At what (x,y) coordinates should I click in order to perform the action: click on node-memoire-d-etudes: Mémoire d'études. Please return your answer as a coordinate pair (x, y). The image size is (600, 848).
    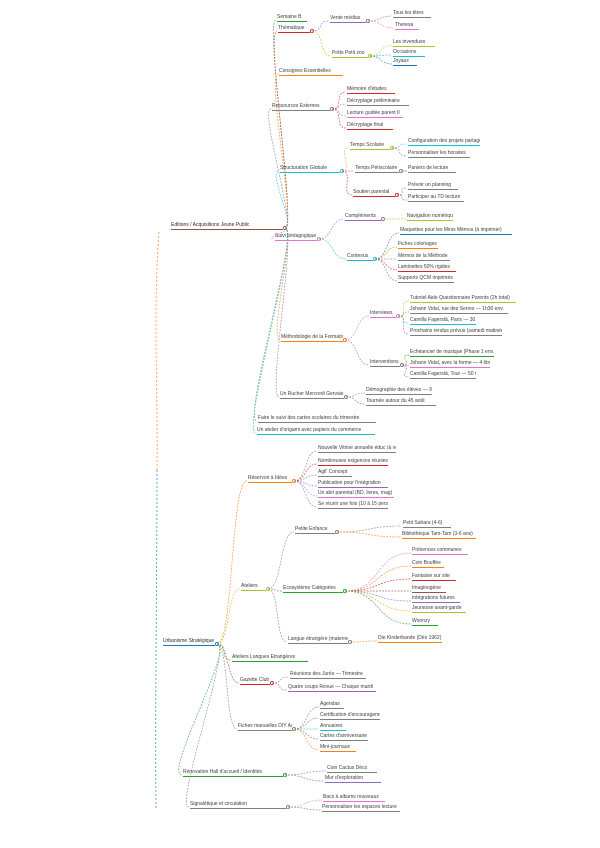
    Looking at the image, I should click on (371, 90).